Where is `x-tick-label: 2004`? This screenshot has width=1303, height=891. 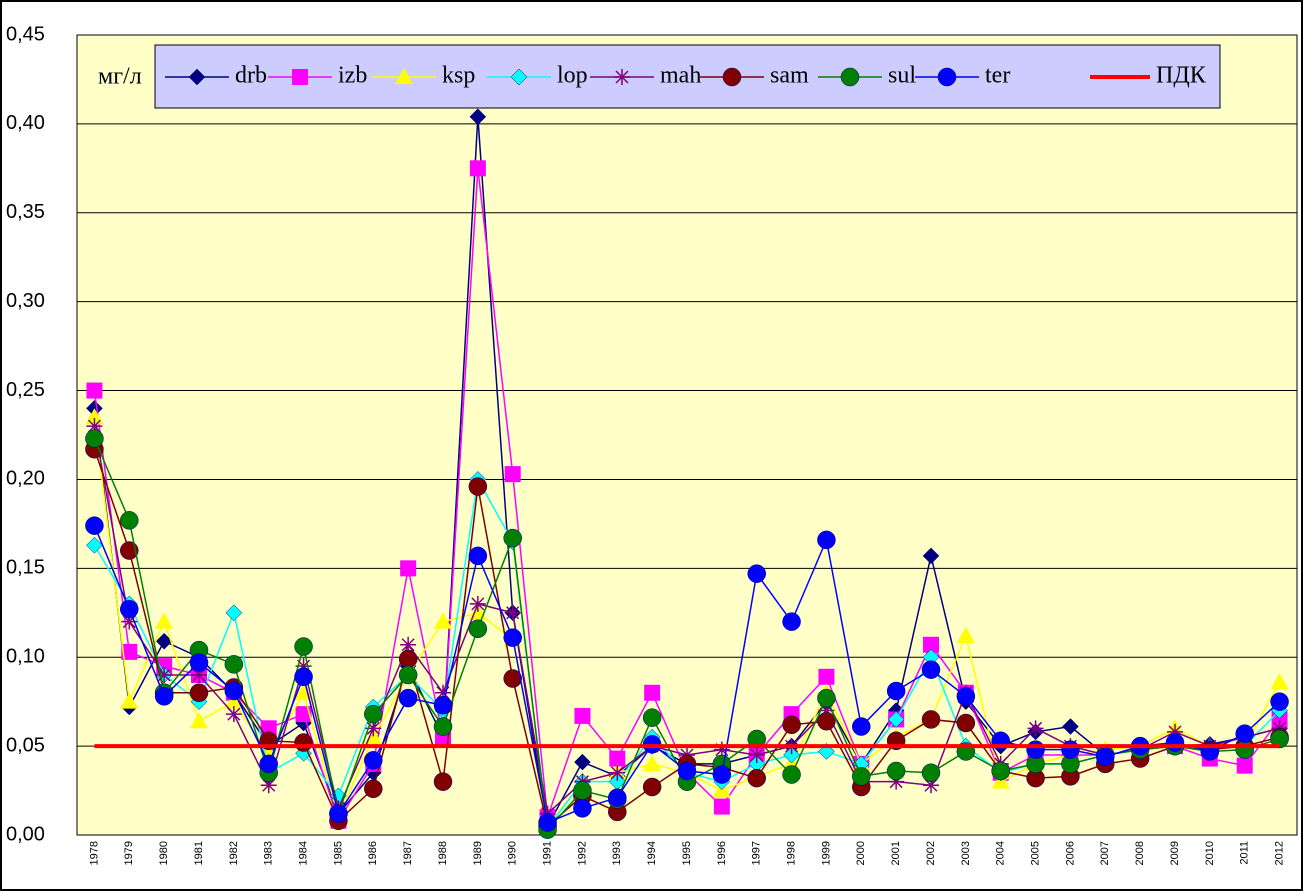
x-tick-label: 2004 is located at coordinates (1001, 853).